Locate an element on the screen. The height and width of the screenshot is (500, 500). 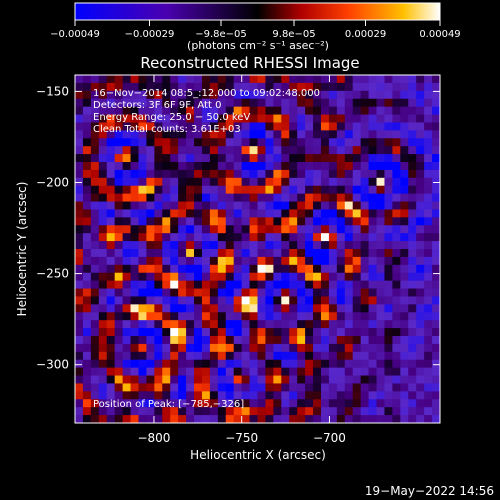
annotation-detectors: Detectors: 3F 6F 9F, Att 0 is located at coordinates (157, 105).